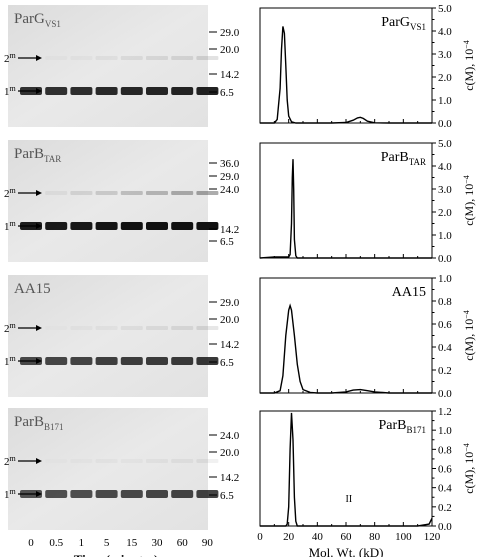 The height and width of the screenshot is (557, 483). I want to click on time-point-label: 5, so click(107, 543).